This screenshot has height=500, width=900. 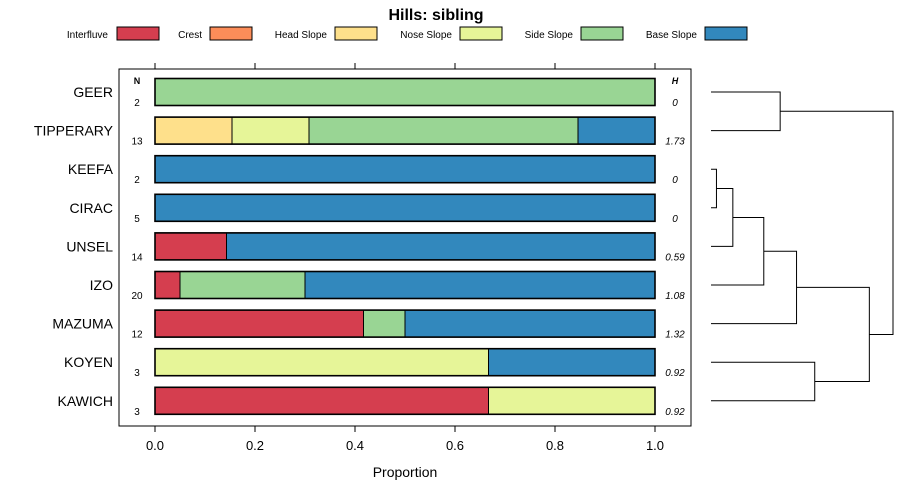 I want to click on bar-outline-keefa, so click(x=405, y=169).